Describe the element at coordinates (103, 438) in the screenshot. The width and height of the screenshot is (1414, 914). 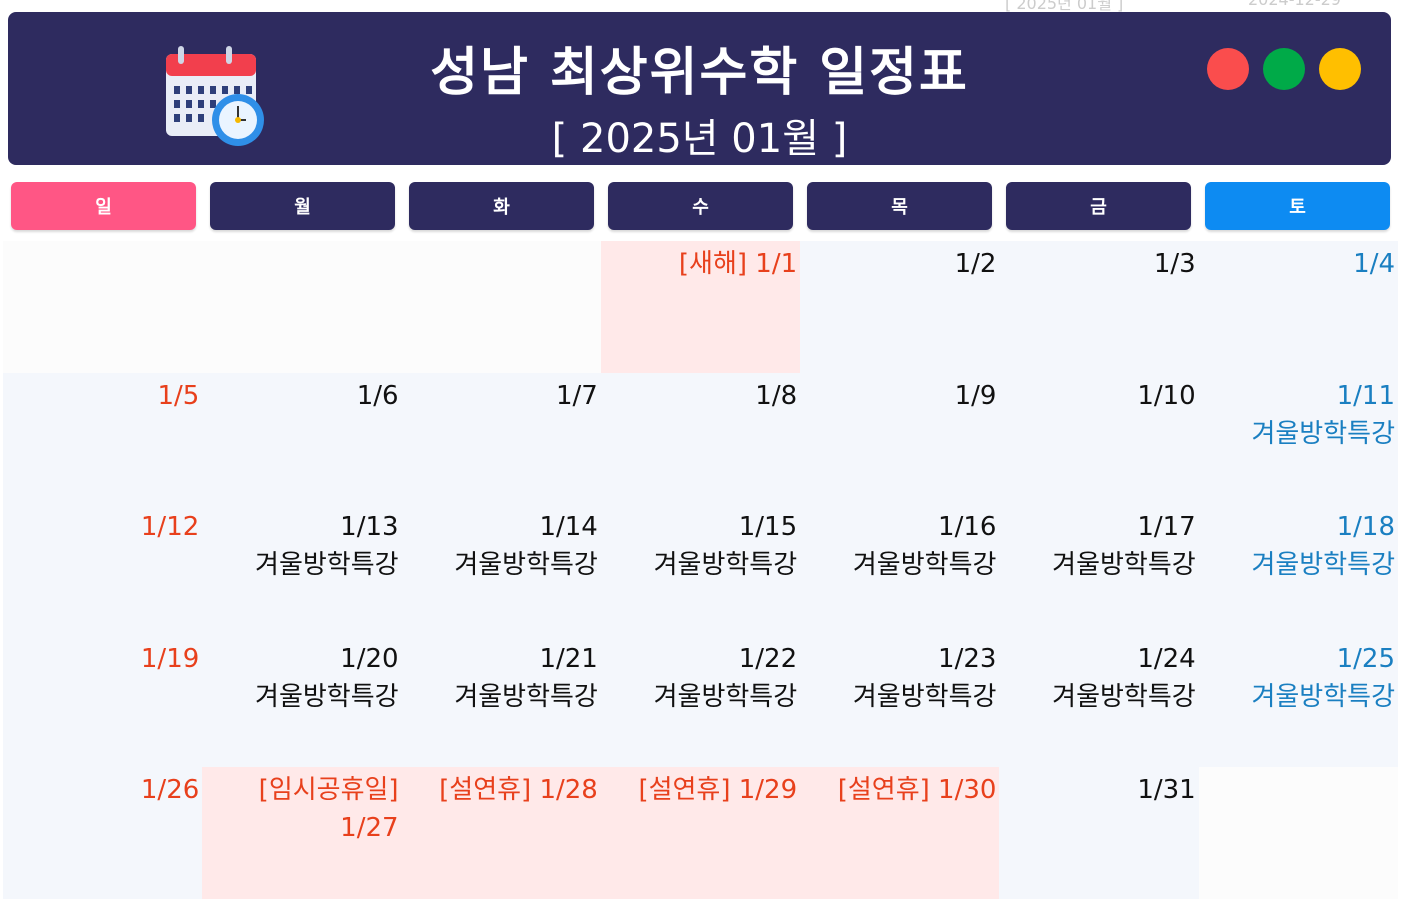
I see `calendar-day-cell: 1/5` at that location.